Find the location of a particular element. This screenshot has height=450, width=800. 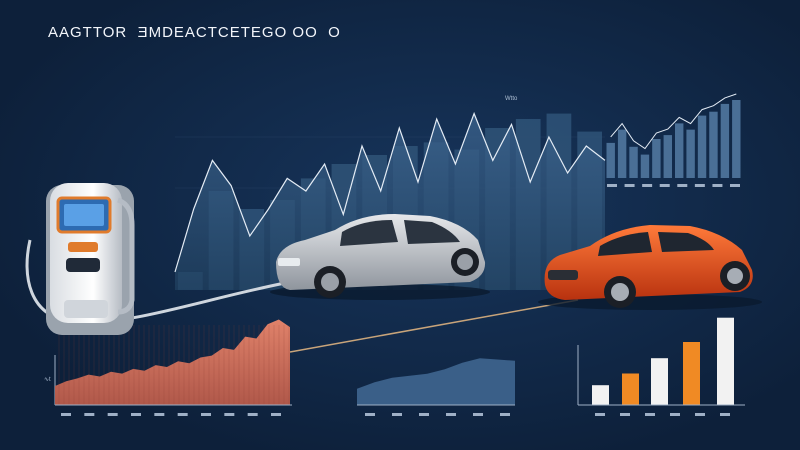

mini-bar-trend-line is located at coordinates (673, 121).